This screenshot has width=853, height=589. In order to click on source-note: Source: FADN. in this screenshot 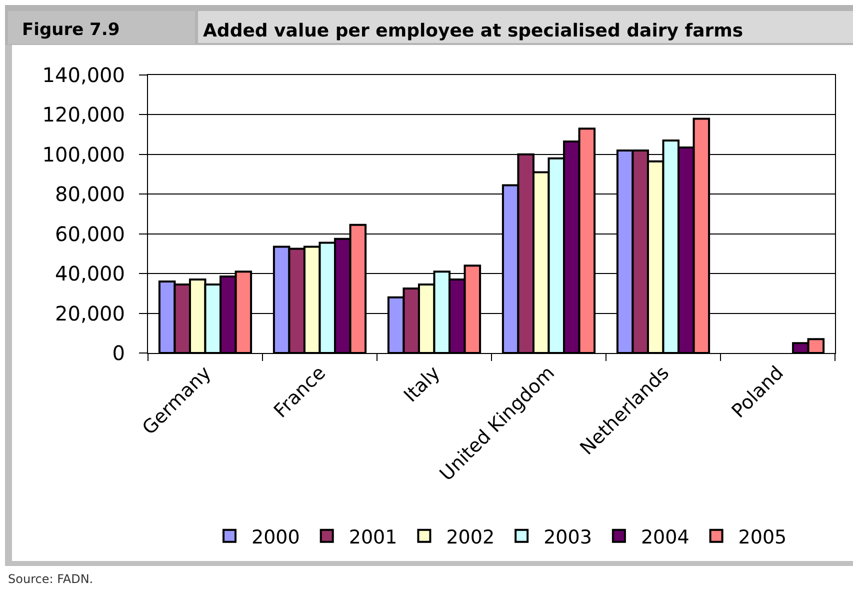, I will do `click(51, 579)`.